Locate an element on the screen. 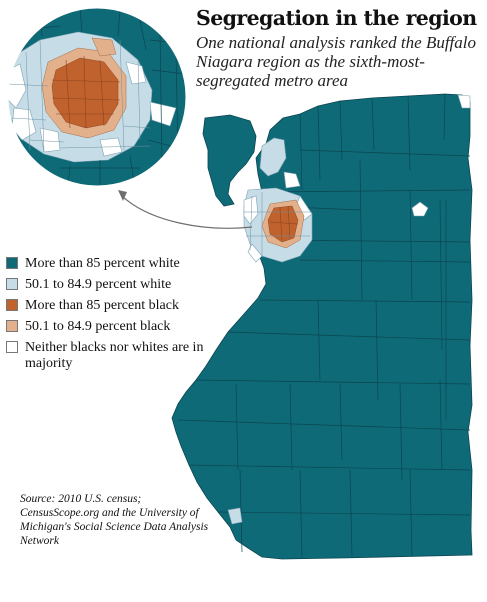 The height and width of the screenshot is (602, 487). legend-item-white-plurality: 50.1 to 84.9 percent white is located at coordinates (118, 285).